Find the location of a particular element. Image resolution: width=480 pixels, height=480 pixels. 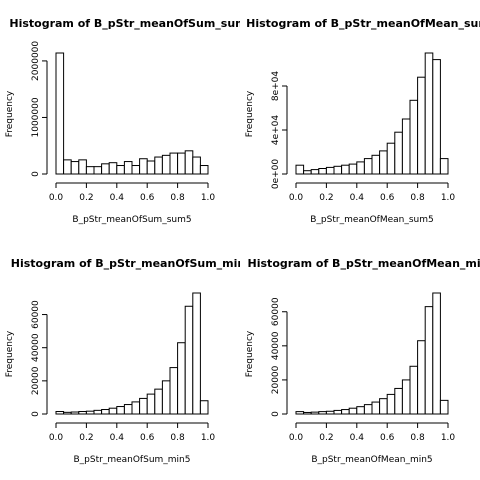

chart-title: Histogram of B_pStr_meanOfSum_min is located at coordinates (128, 263).